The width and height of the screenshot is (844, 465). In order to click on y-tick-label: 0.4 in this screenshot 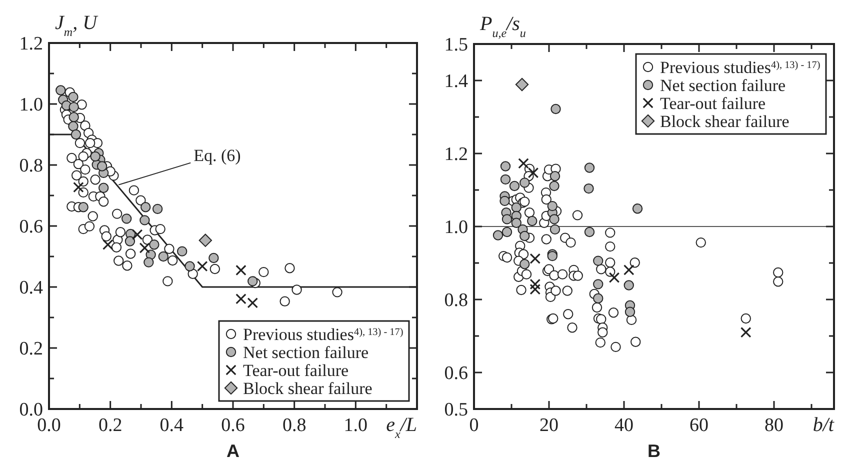, I will do `click(31, 288)`.